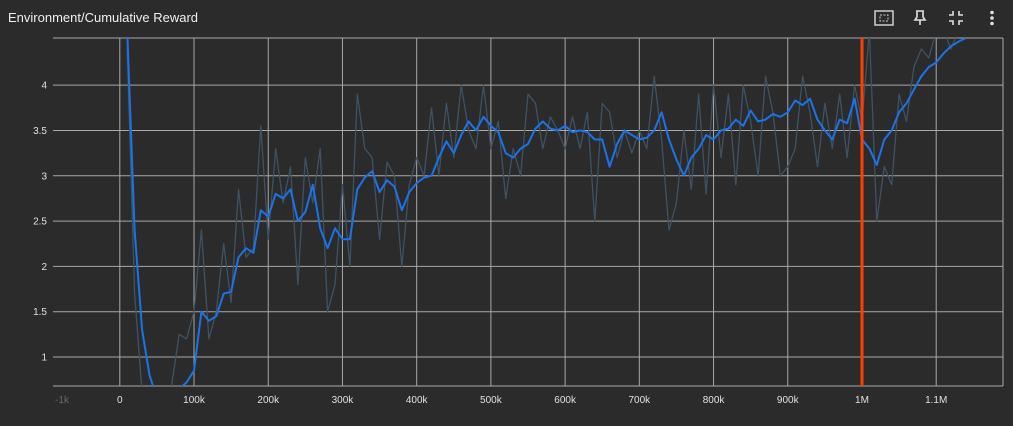  Describe the element at coordinates (565, 400) in the screenshot. I see `x-tick-label: 600k` at that location.